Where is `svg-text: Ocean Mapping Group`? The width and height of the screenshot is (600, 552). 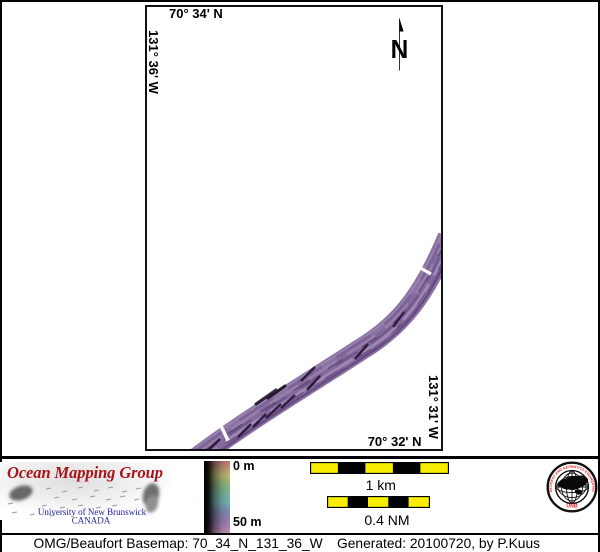
svg-text: Ocean Mapping Group is located at coordinates (85, 472).